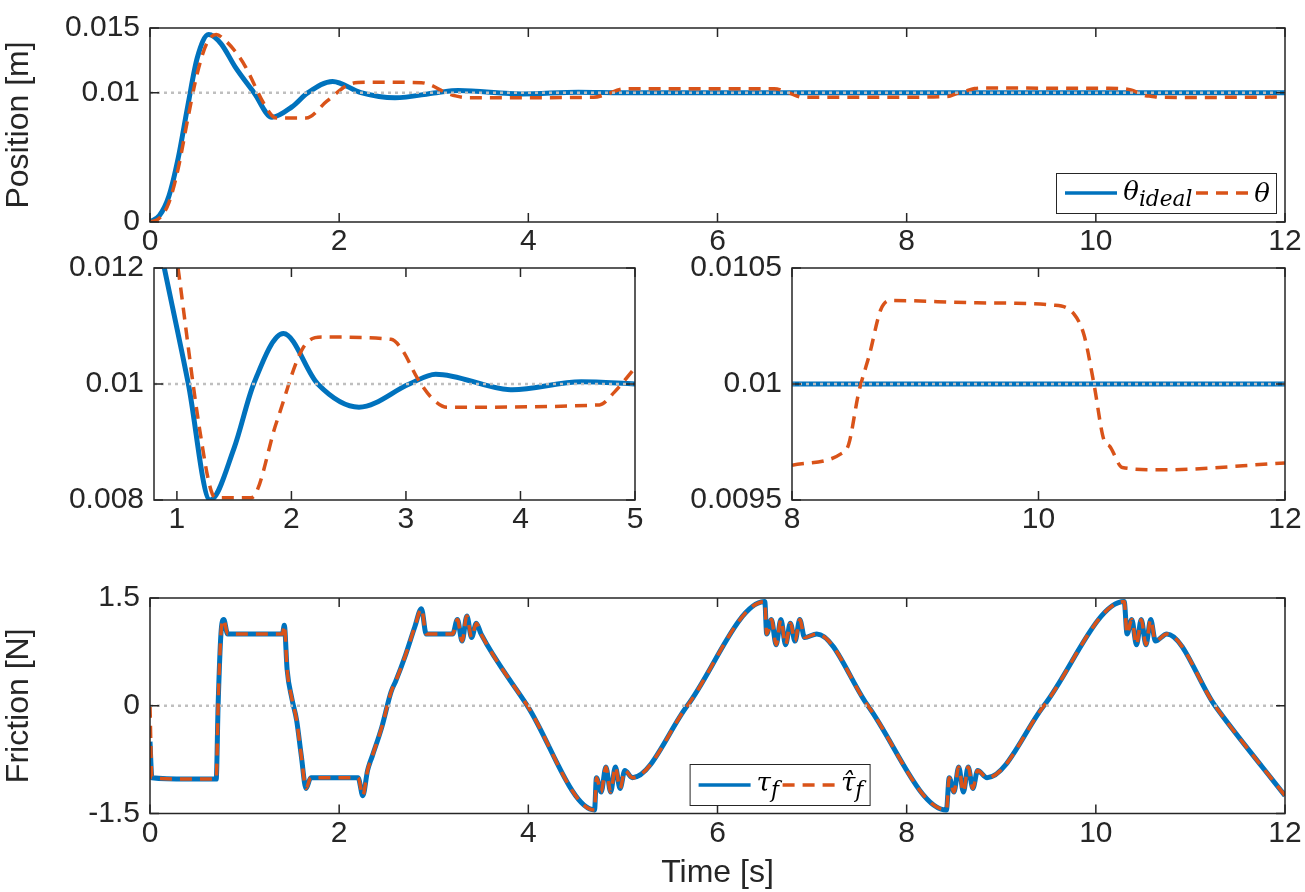 The image size is (1305, 892). I want to click on legend-label: θ, so click(1262, 193).